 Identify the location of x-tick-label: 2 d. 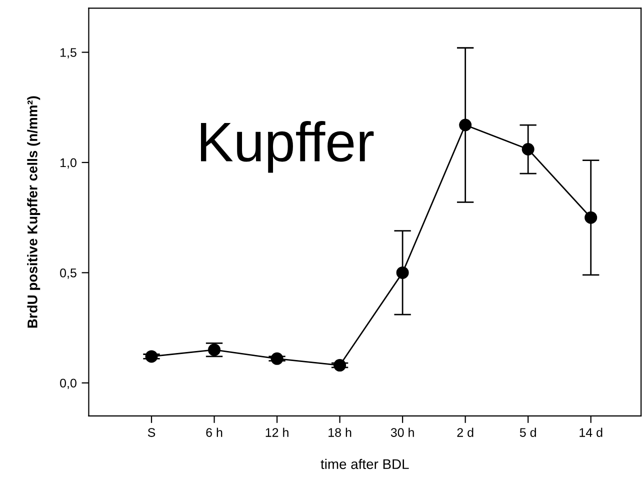
(465, 432).